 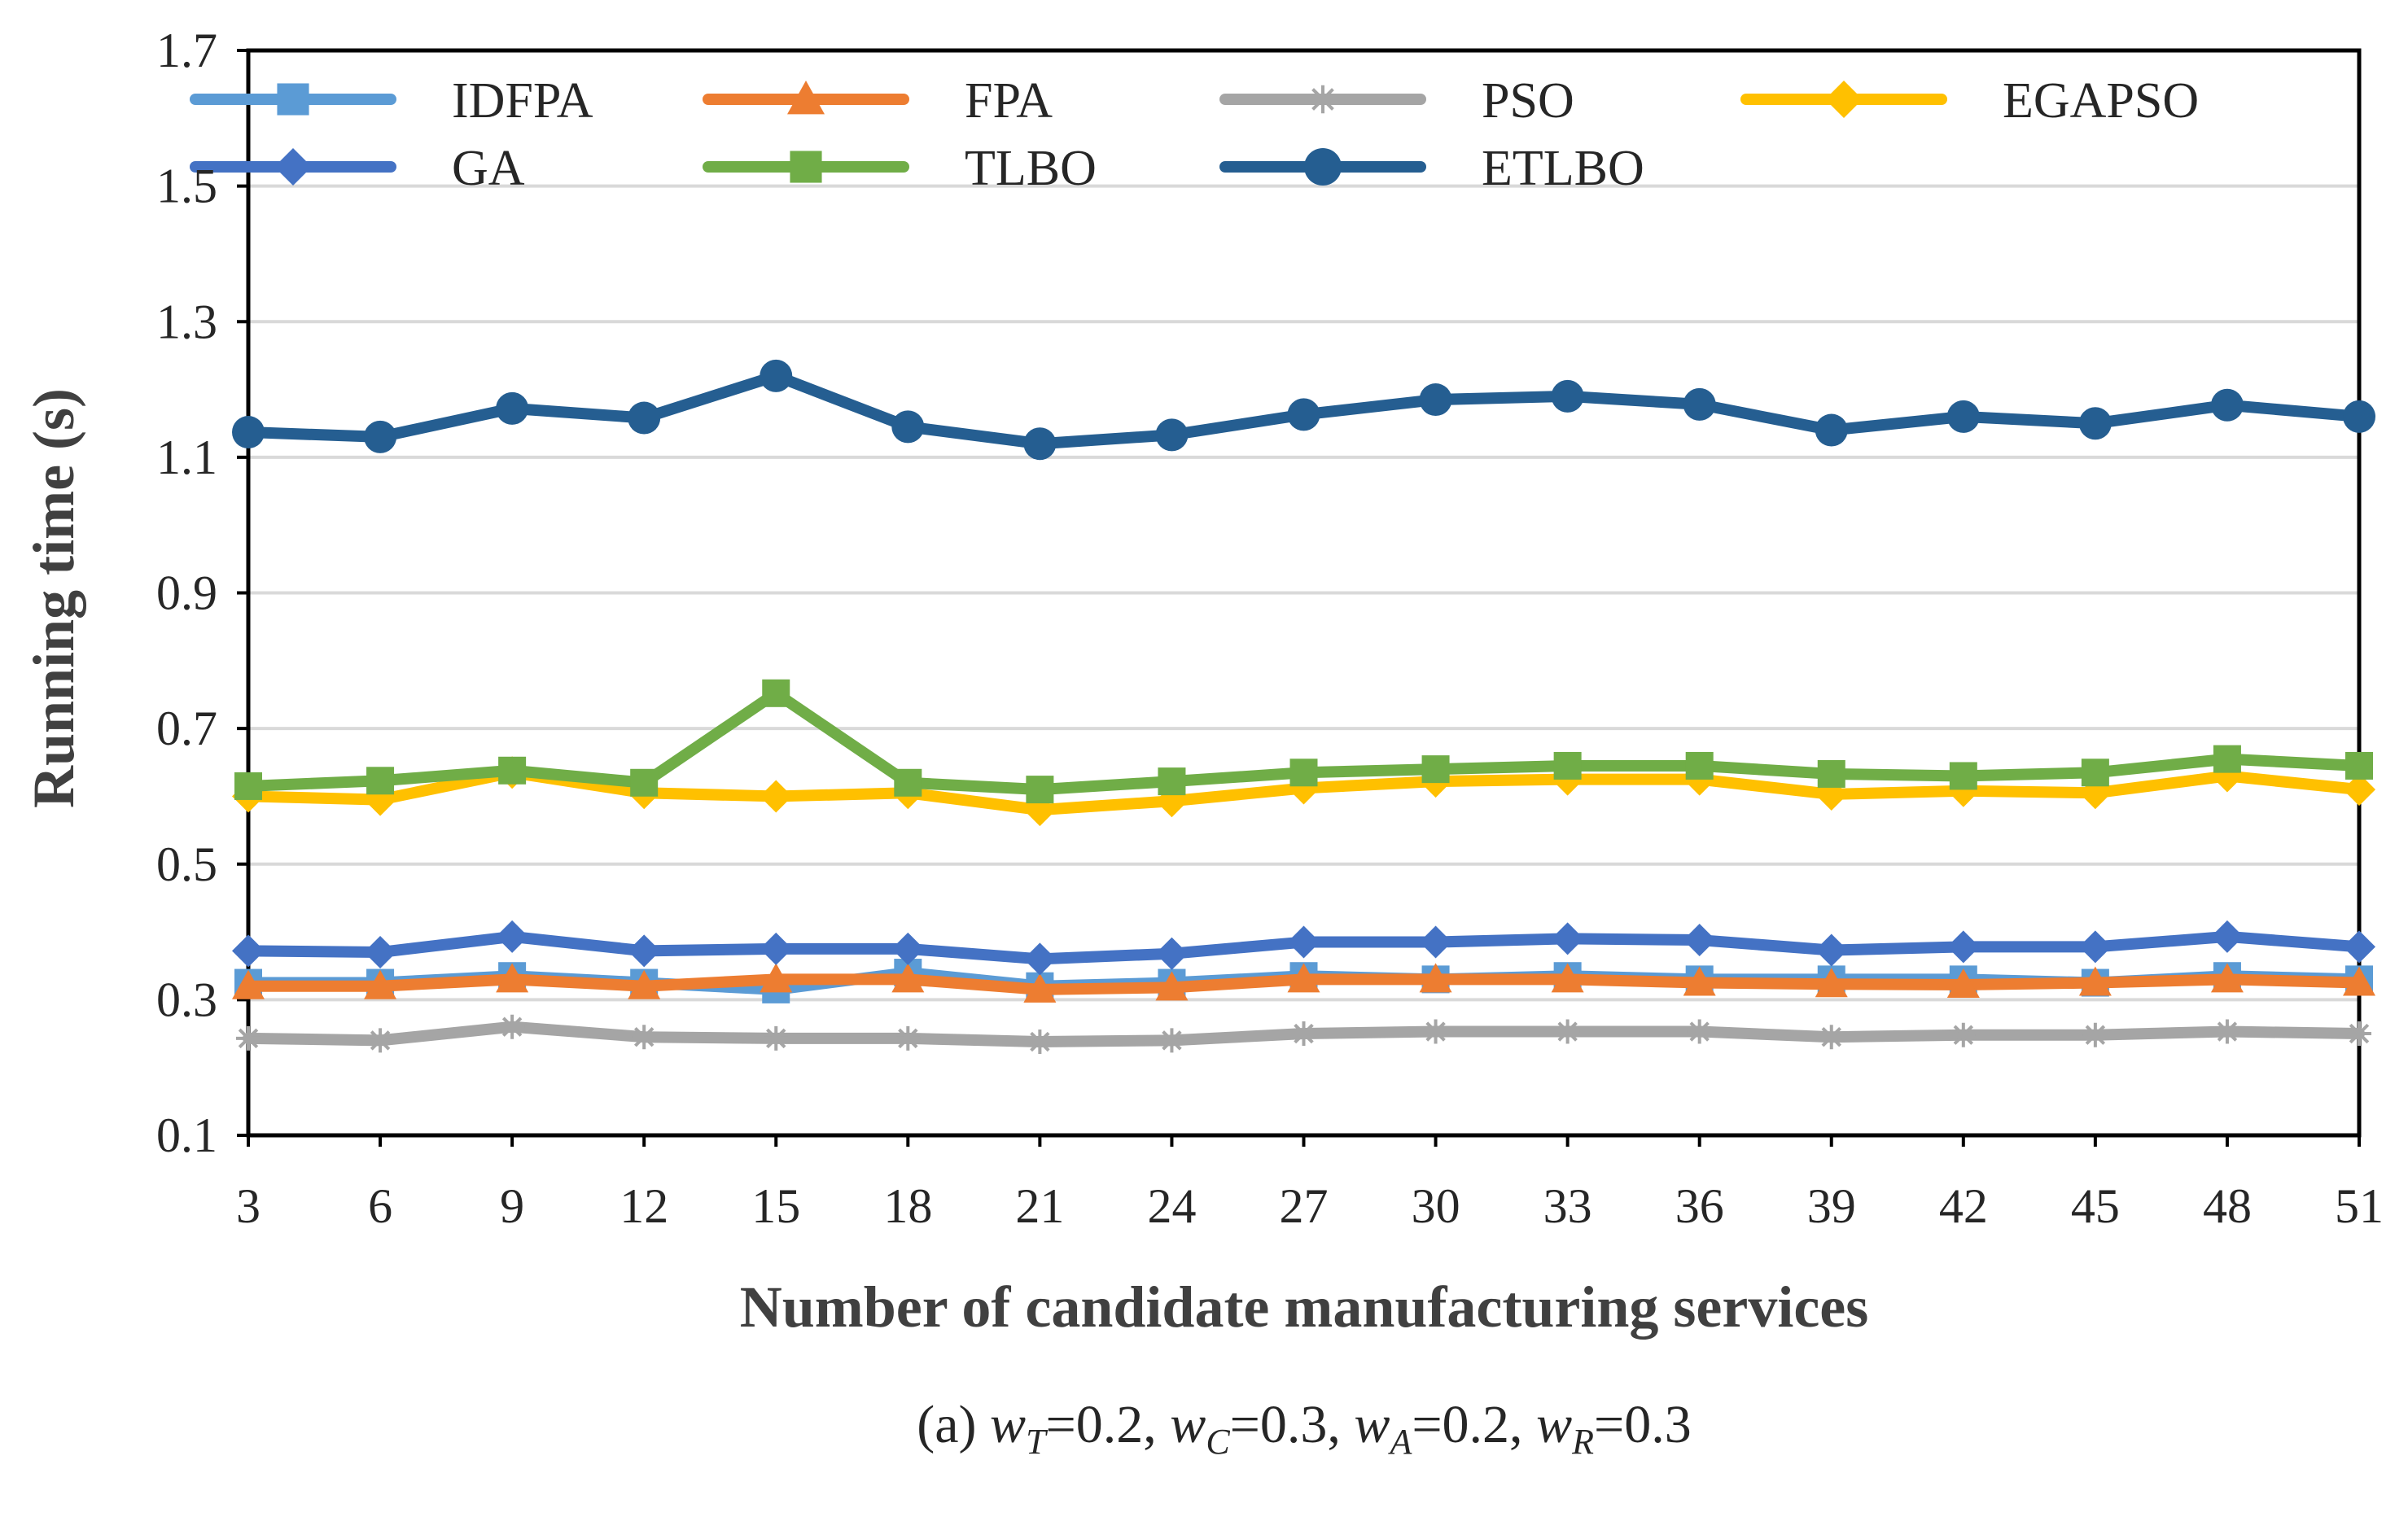 I want to click on x-tick-label: 48, so click(x=2227, y=1206).